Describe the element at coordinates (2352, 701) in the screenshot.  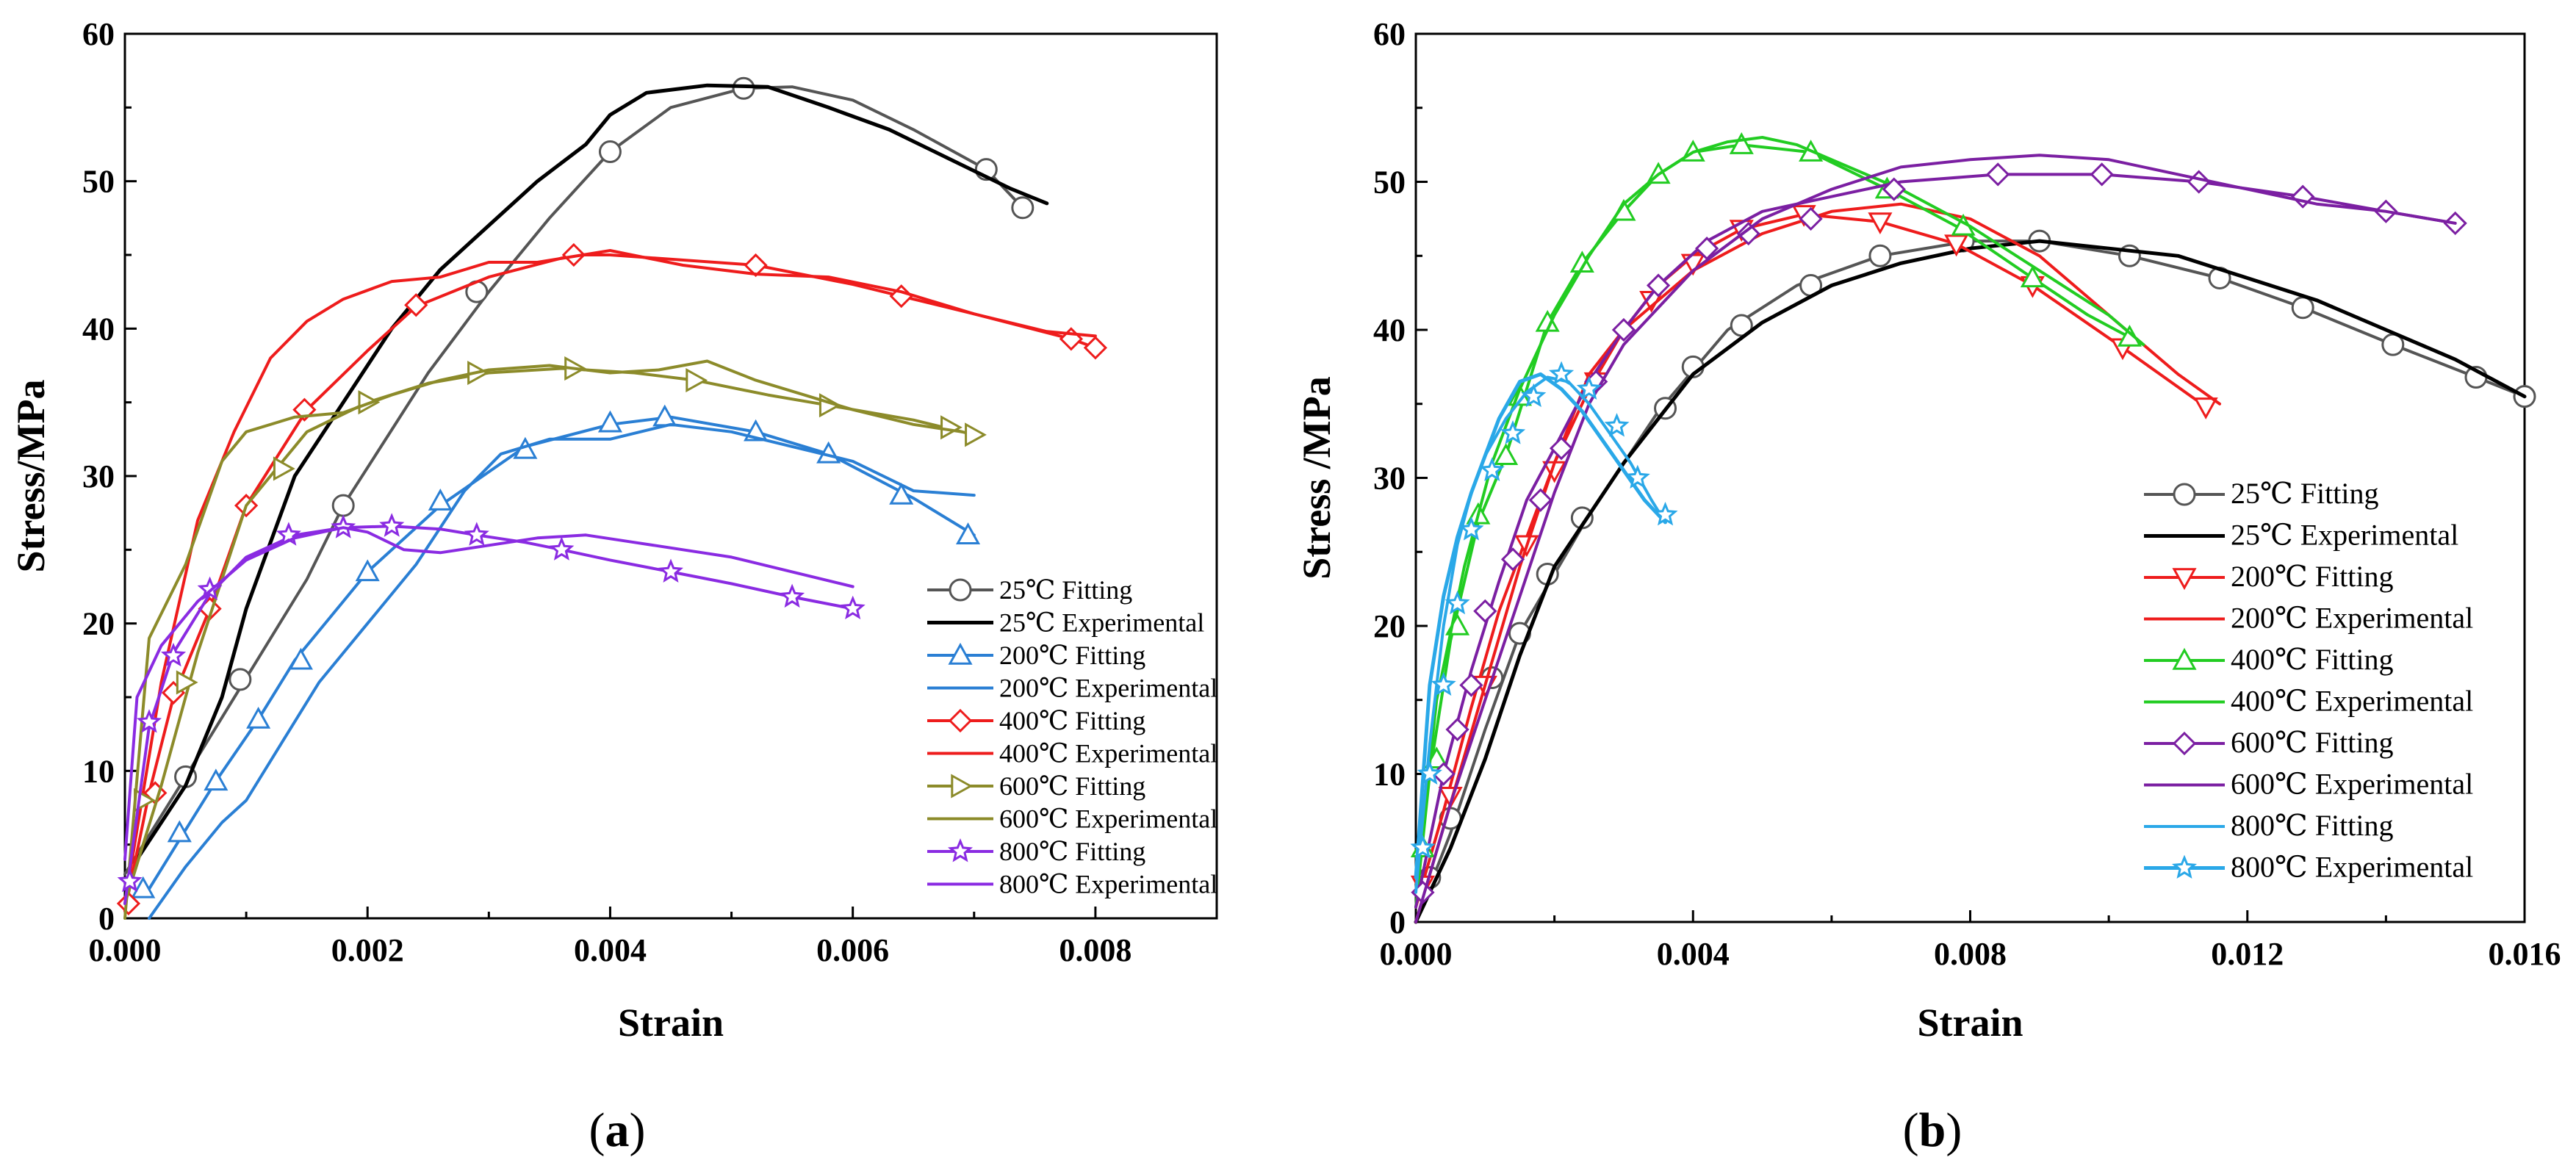
I see `legend-label: 400℃ Experimental` at that location.